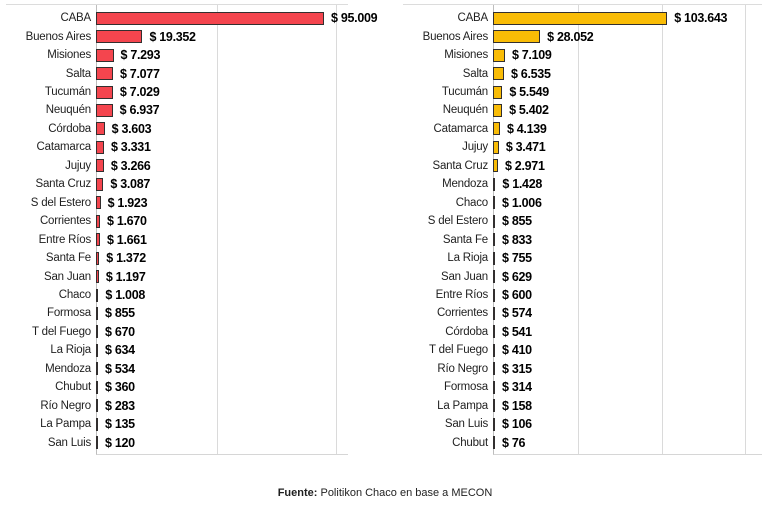  I want to click on chart-row: Neuquén $ 5.402, so click(582, 110).